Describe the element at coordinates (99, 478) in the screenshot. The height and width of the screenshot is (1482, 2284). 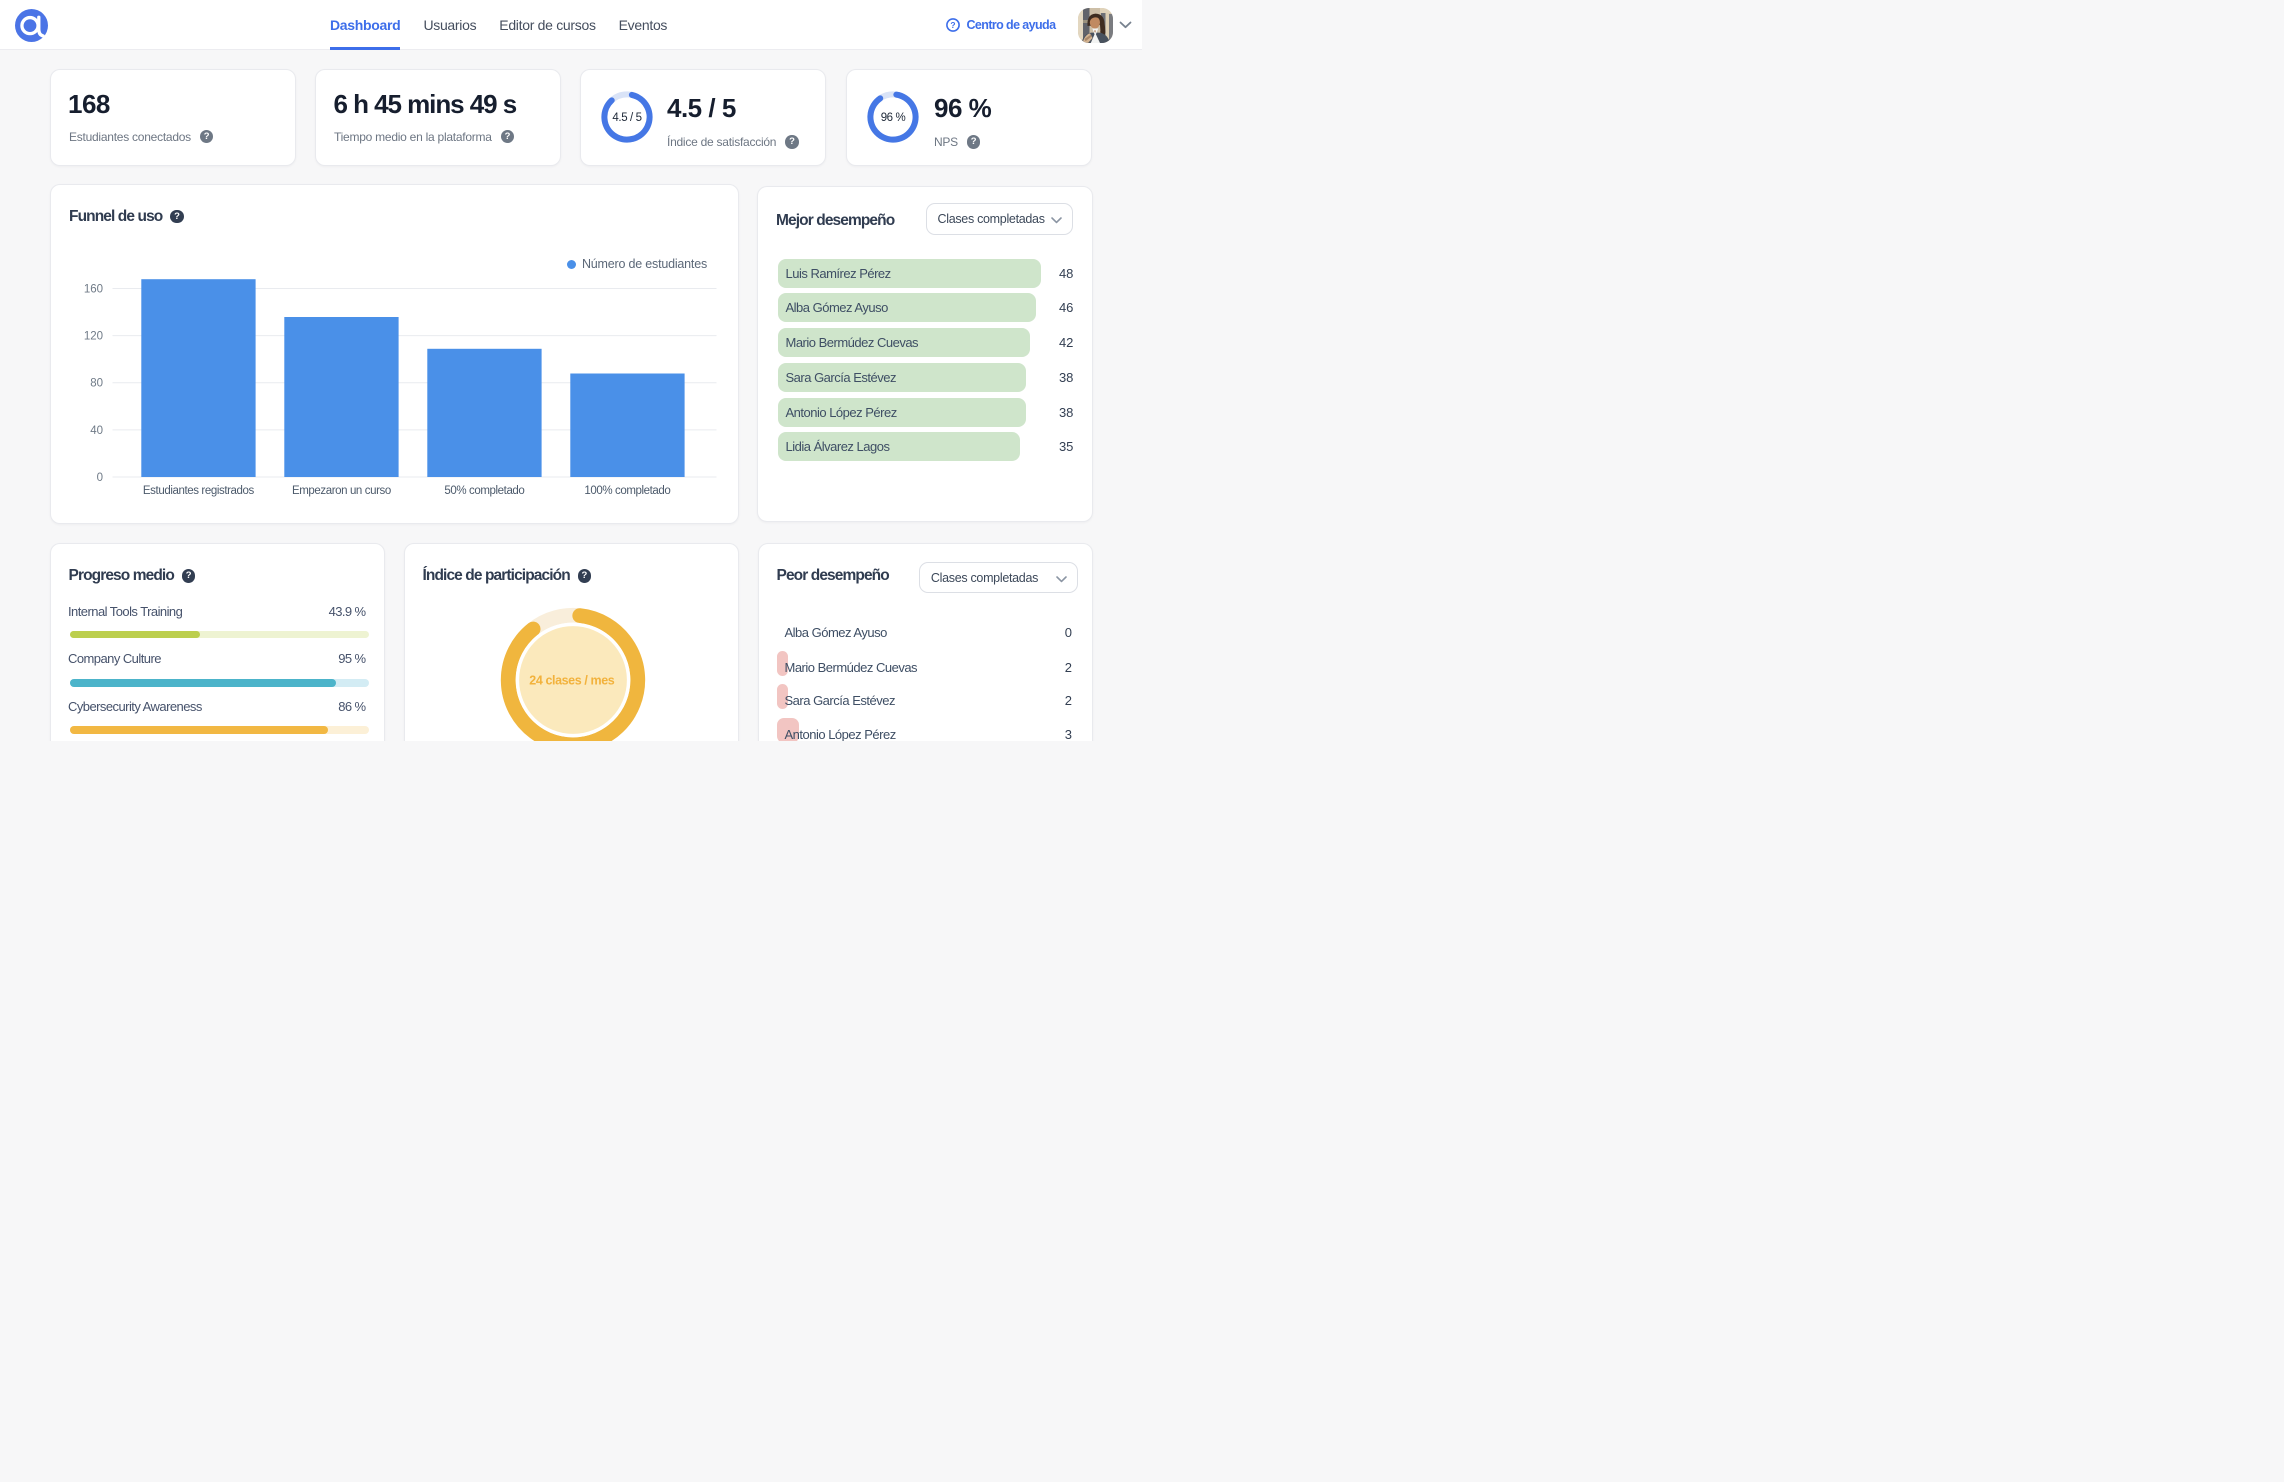
I see `svg-text: 0` at that location.